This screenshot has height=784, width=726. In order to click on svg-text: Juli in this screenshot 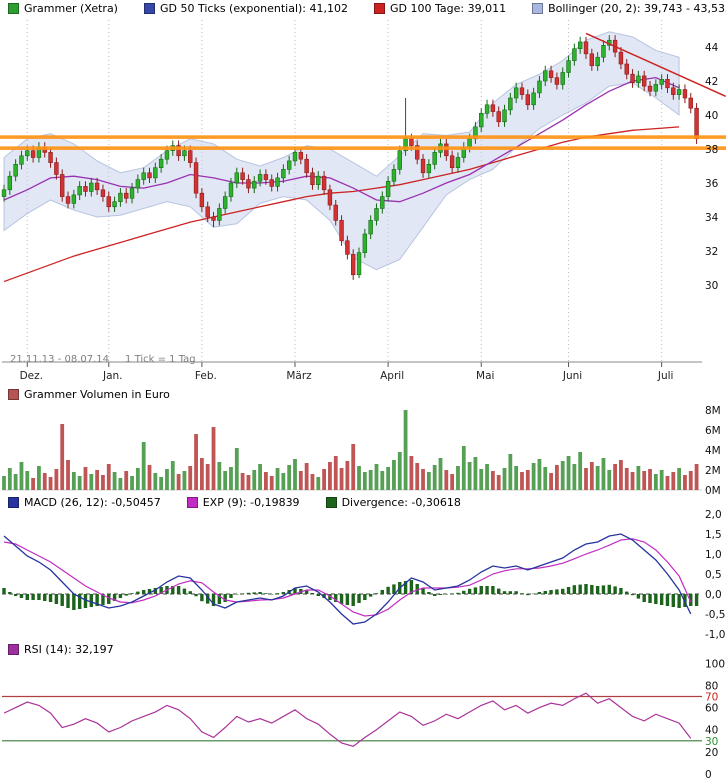, I will do `click(665, 376)`.